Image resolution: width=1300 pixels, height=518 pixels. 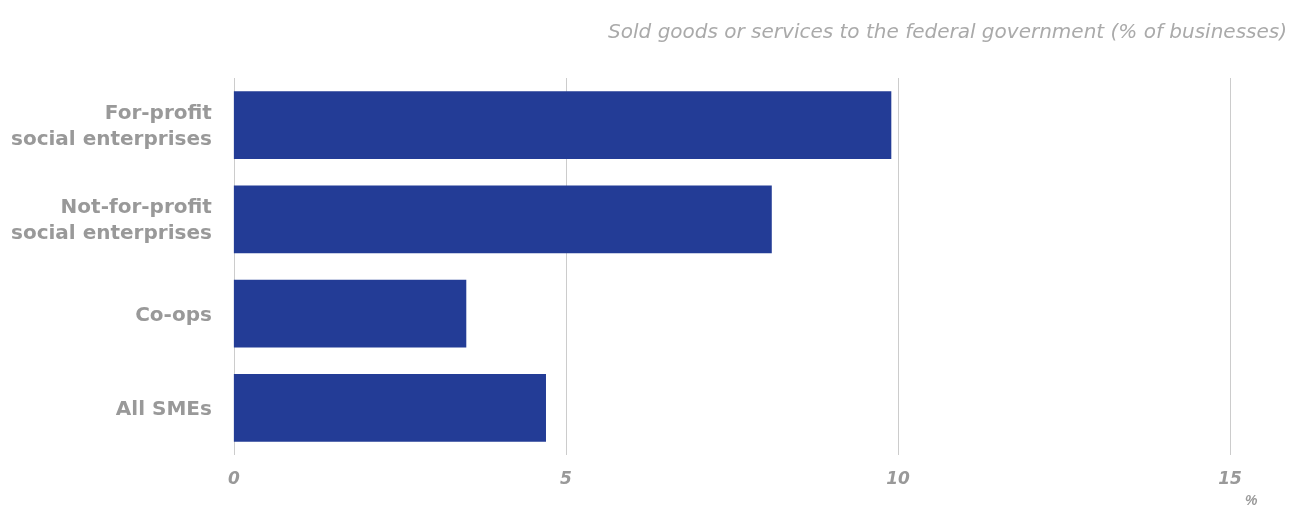 I want to click on x-tick-label: 10, so click(x=898, y=477).